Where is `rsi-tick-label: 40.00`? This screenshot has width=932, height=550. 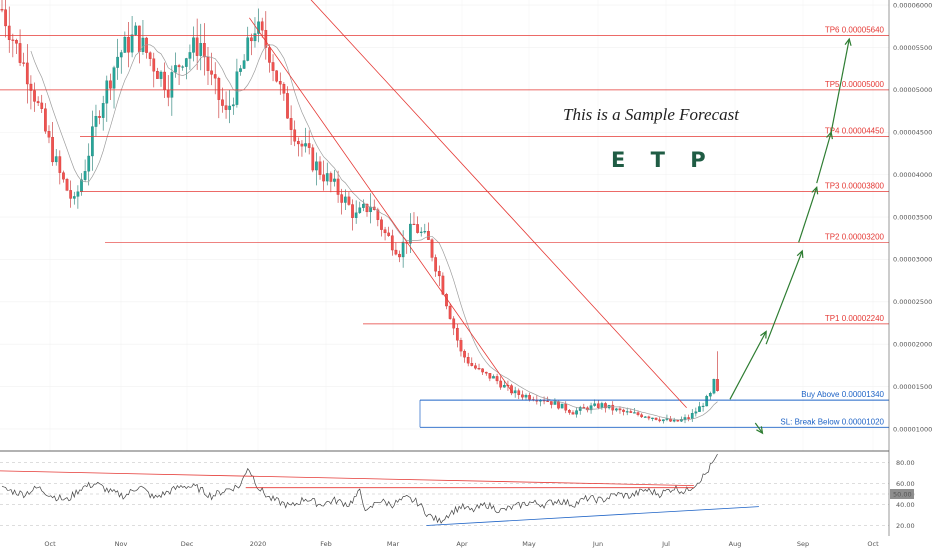 rsi-tick-label: 40.00 is located at coordinates (905, 505).